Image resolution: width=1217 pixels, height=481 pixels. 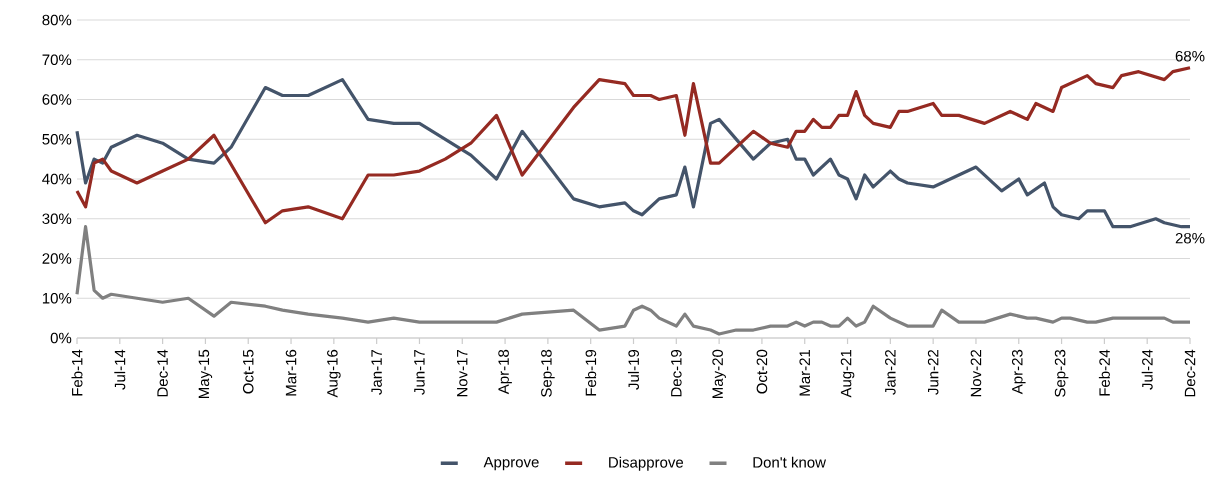 I want to click on x-tick-label: Oct-20, so click(x=762, y=371).